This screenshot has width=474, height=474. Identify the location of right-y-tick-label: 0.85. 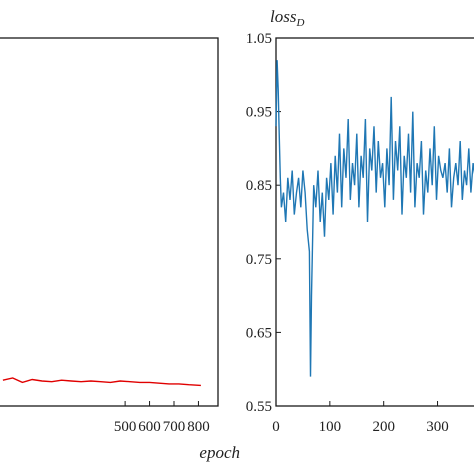
(259, 186).